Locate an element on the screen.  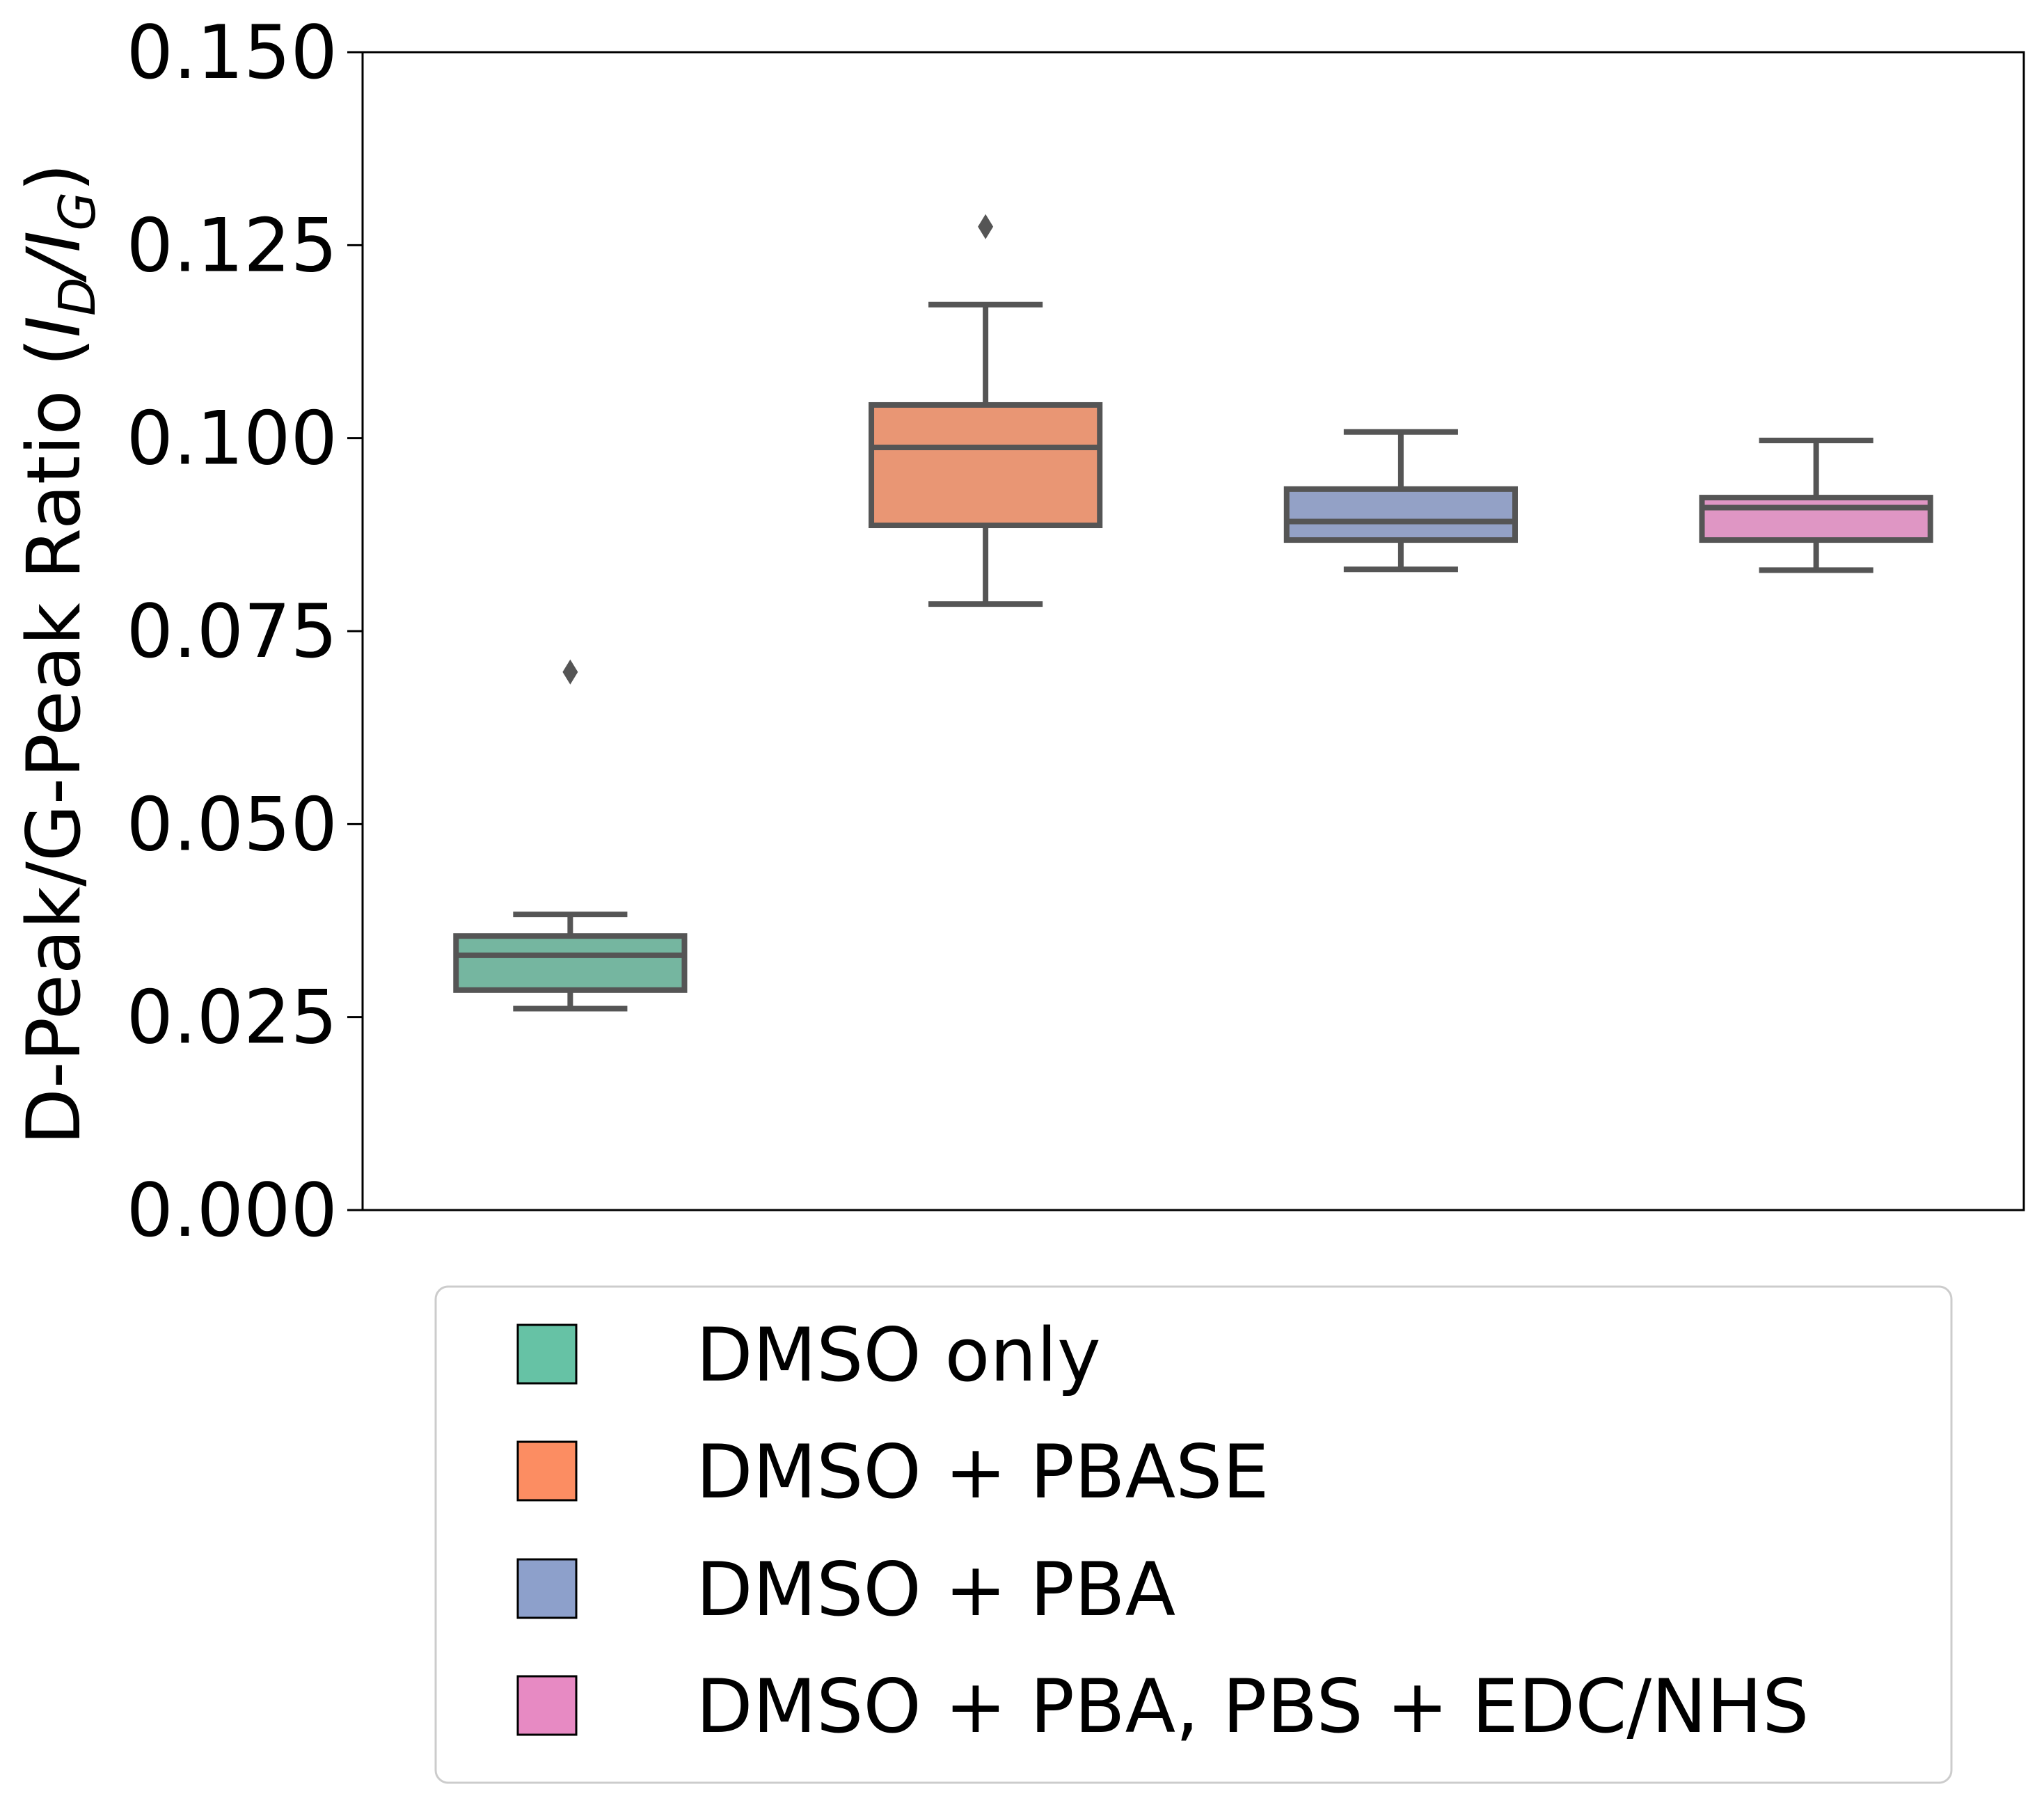
y-tick-label: 0.050 is located at coordinates (233, 824).